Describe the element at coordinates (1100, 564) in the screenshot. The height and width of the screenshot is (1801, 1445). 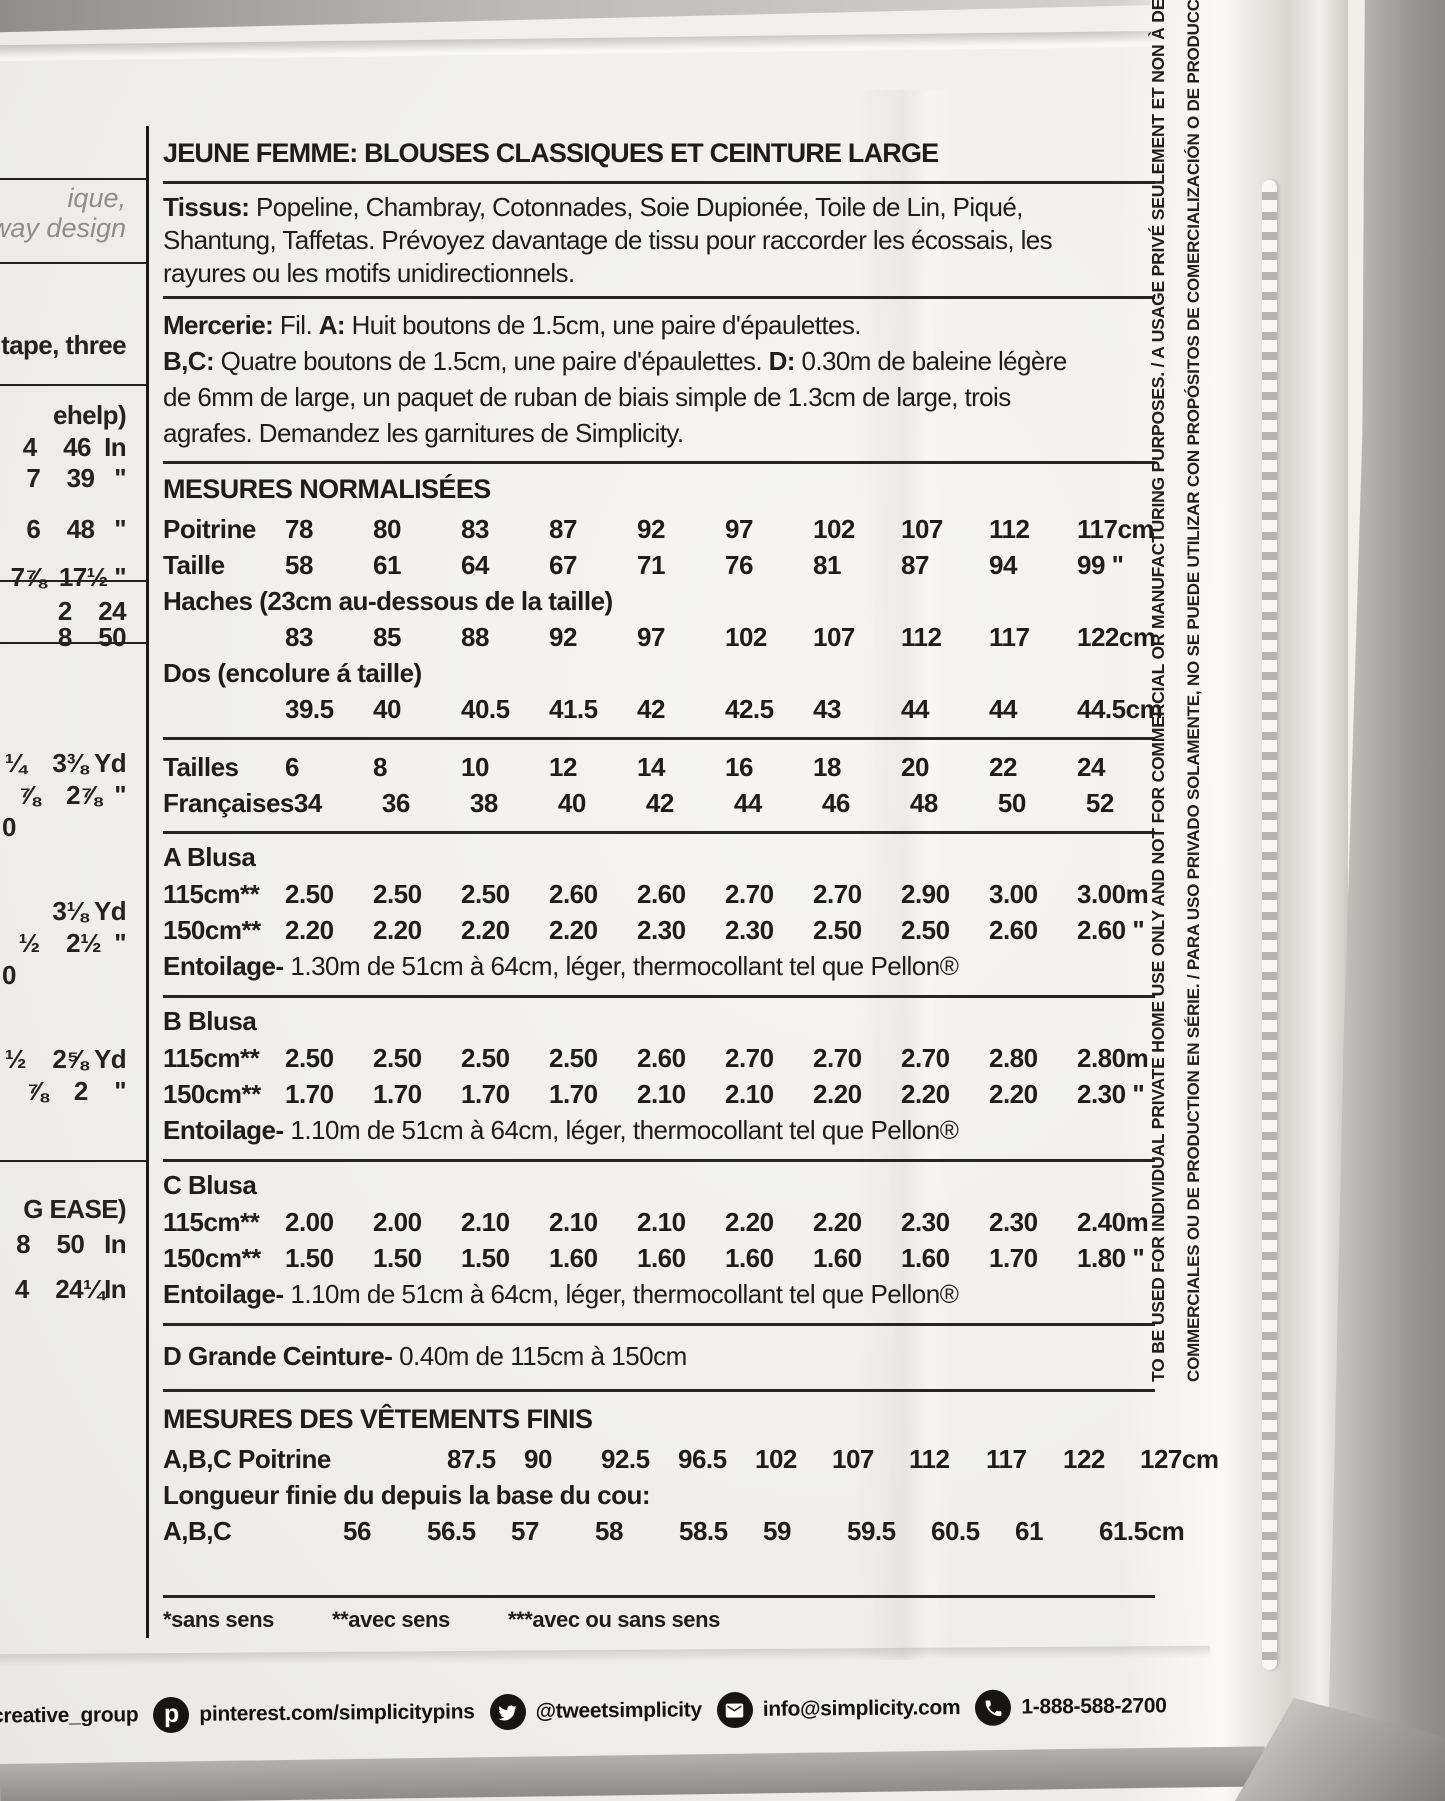
I see `cell-value: 99 "` at that location.